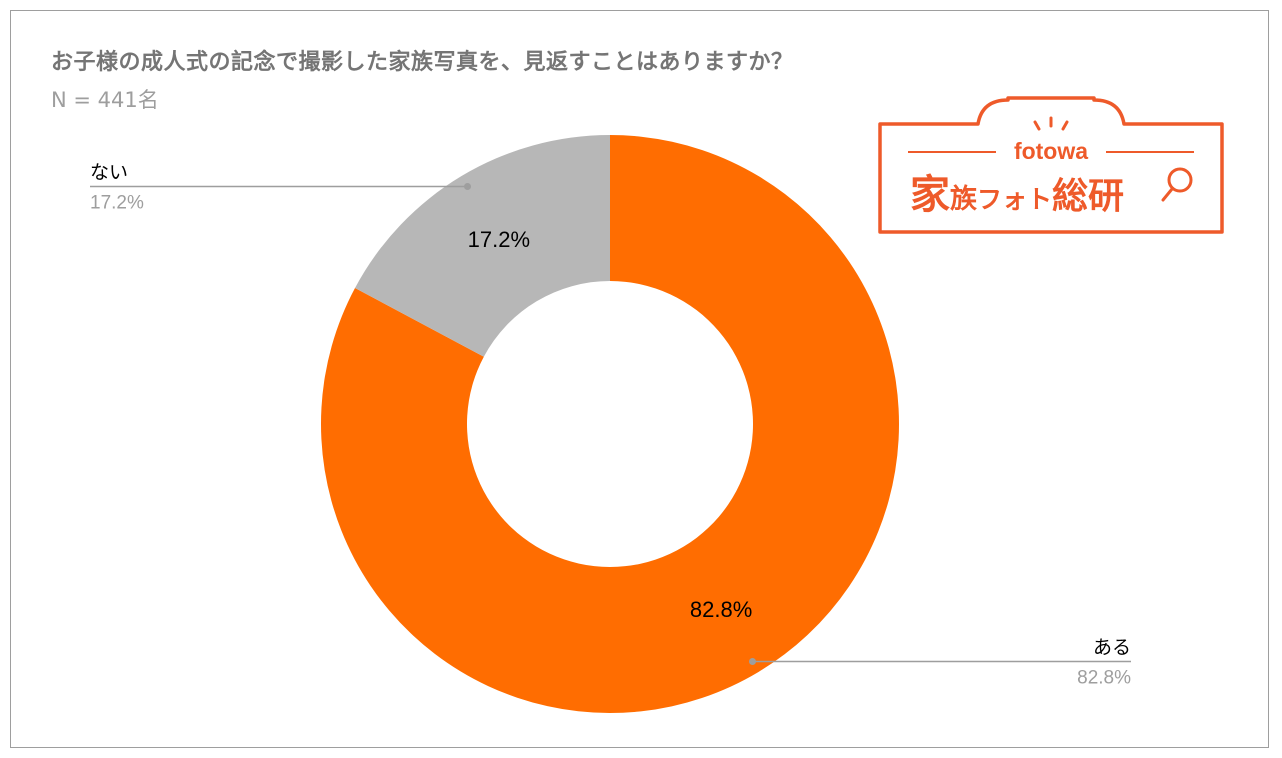 This screenshot has height=758, width=1282. Describe the element at coordinates (1104, 678) in the screenshot. I see `callout-percent-0: 82.8%` at that location.